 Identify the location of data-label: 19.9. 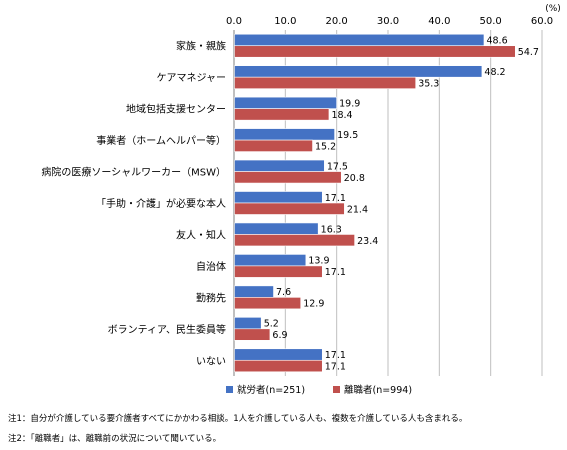
(349, 103).